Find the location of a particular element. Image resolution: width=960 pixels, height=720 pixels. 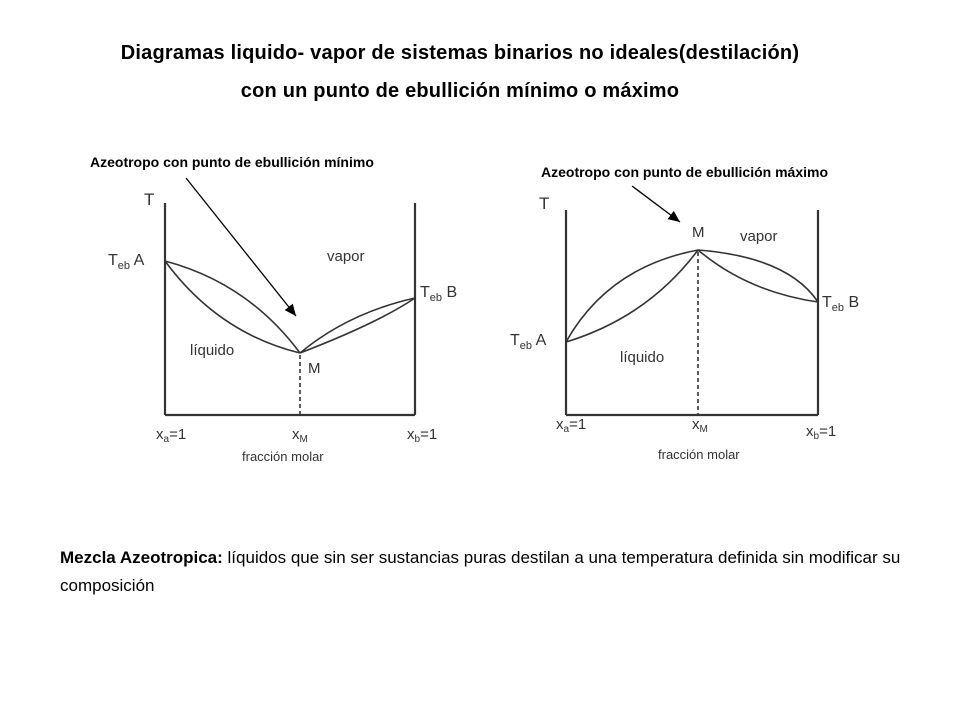

arrow-maximum is located at coordinates (656, 204).